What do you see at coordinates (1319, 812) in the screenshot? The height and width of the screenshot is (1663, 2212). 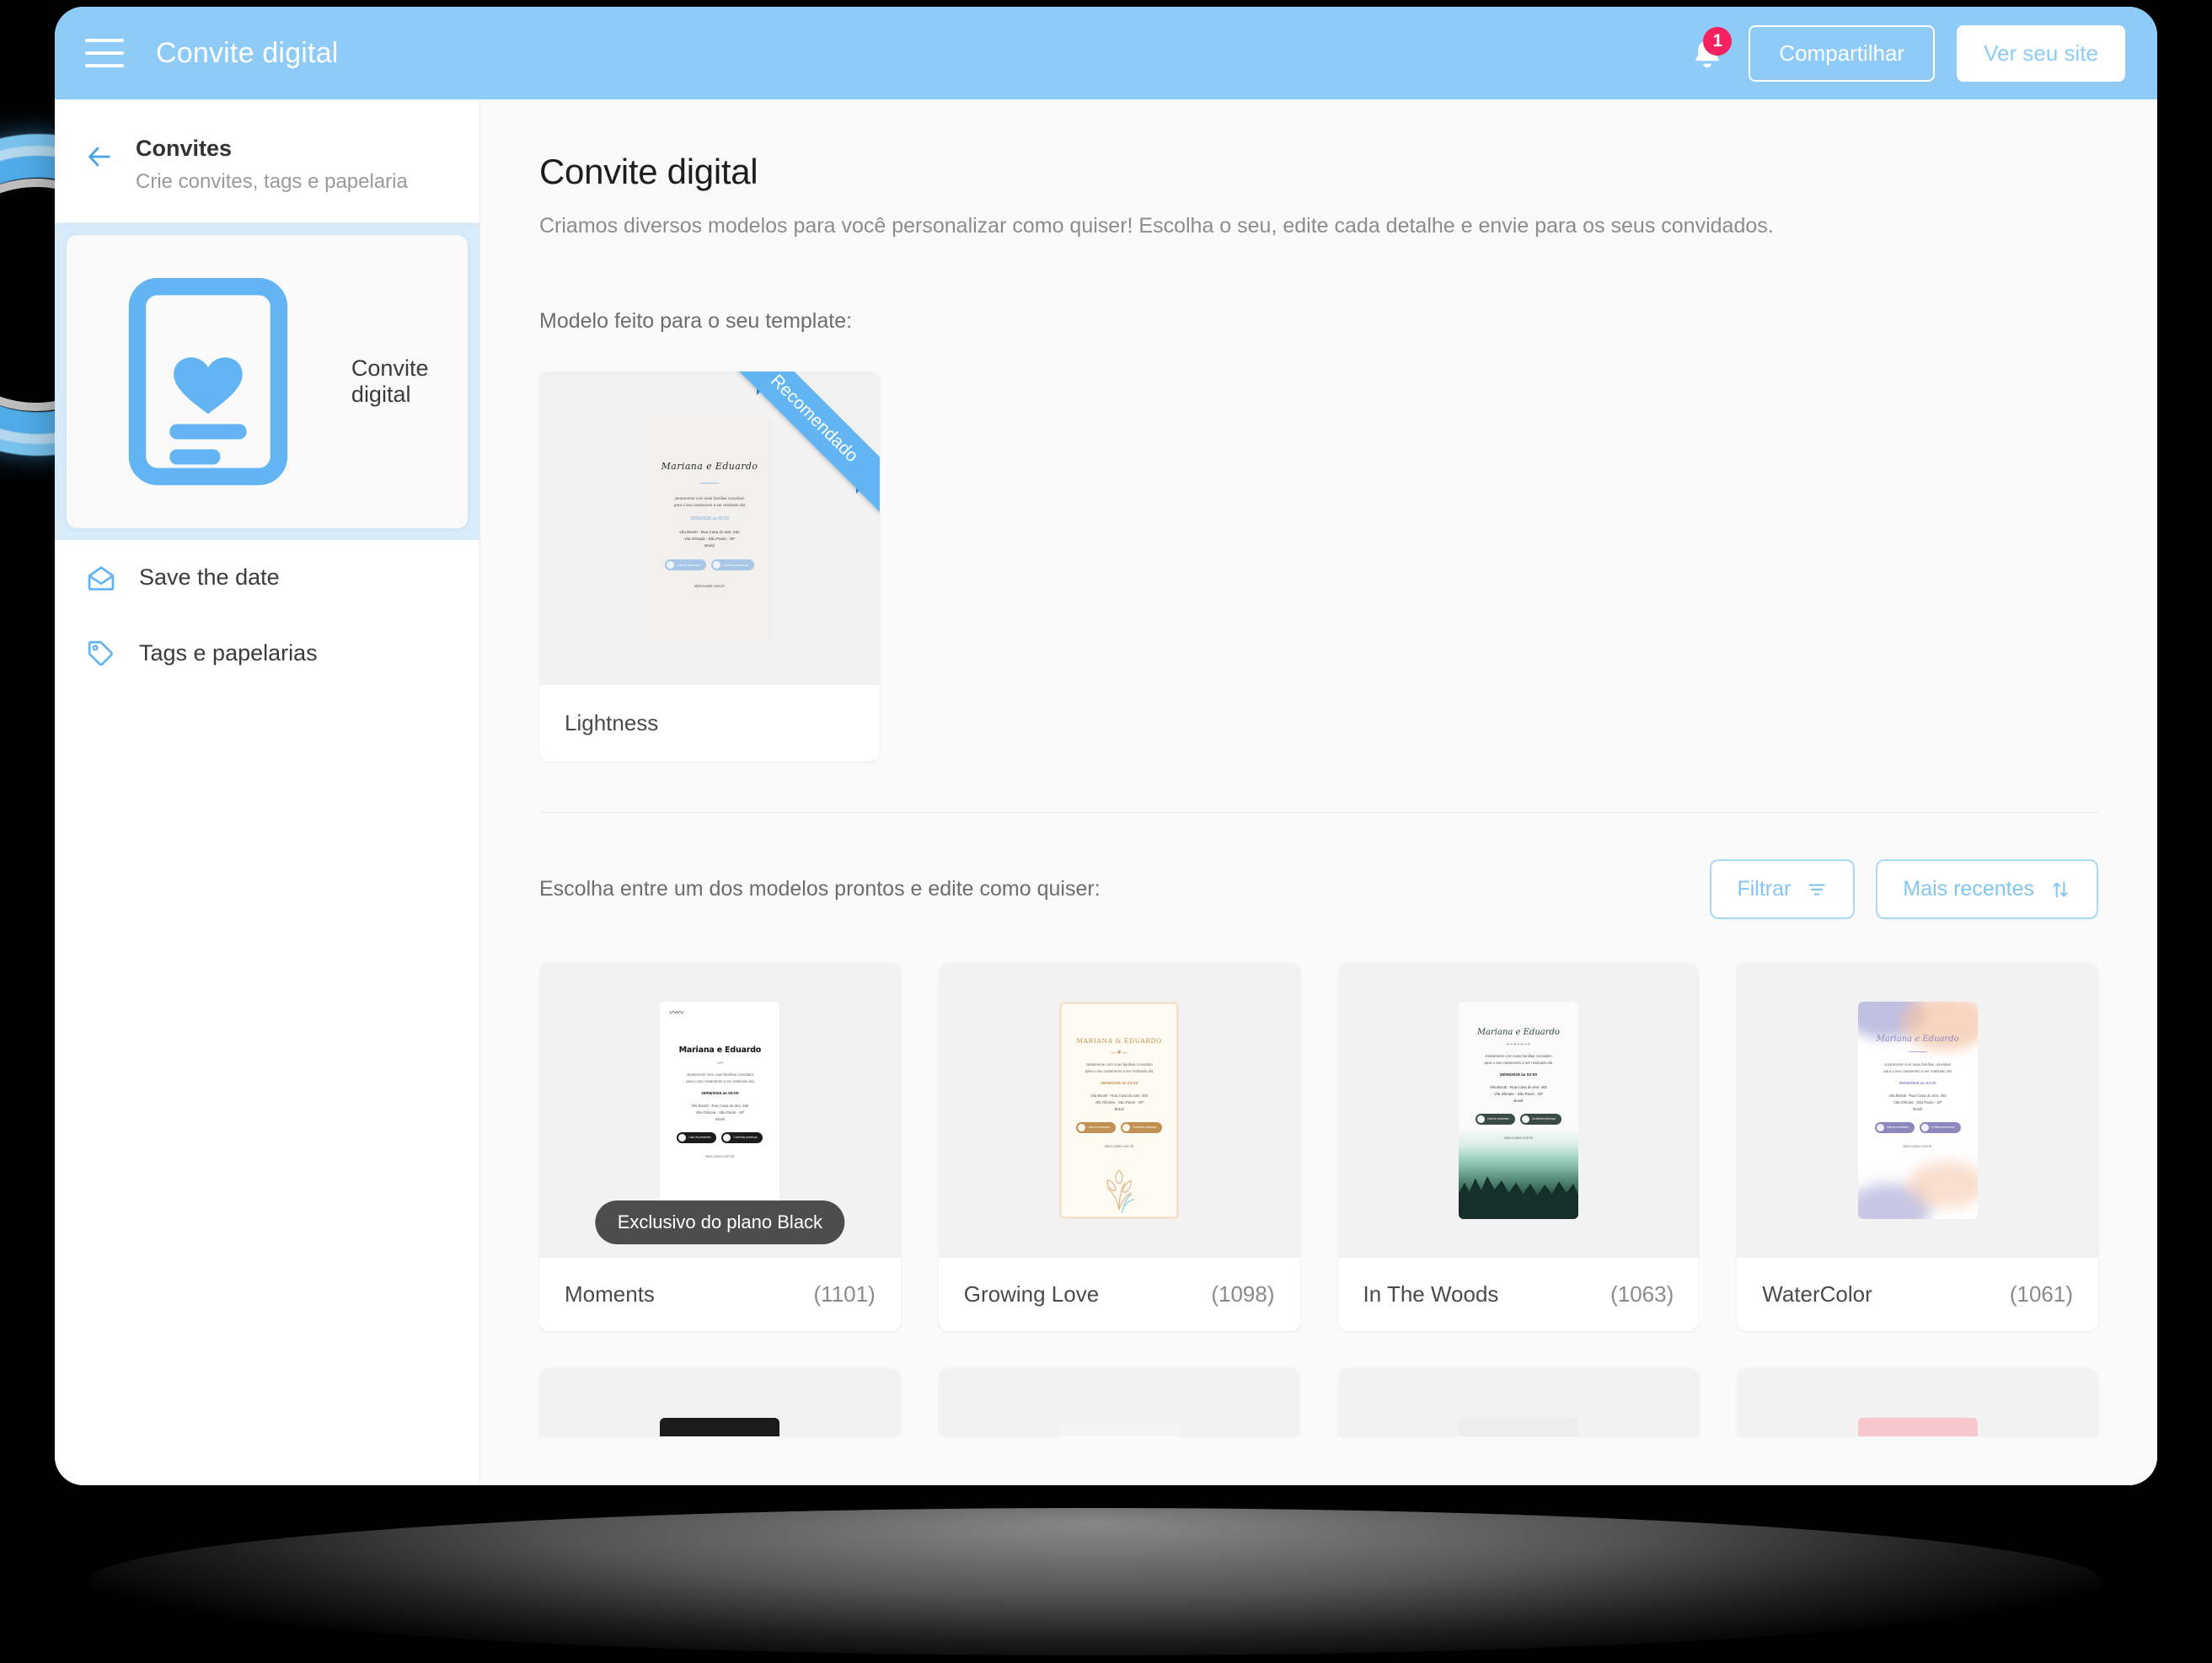 I see `section-divider` at bounding box center [1319, 812].